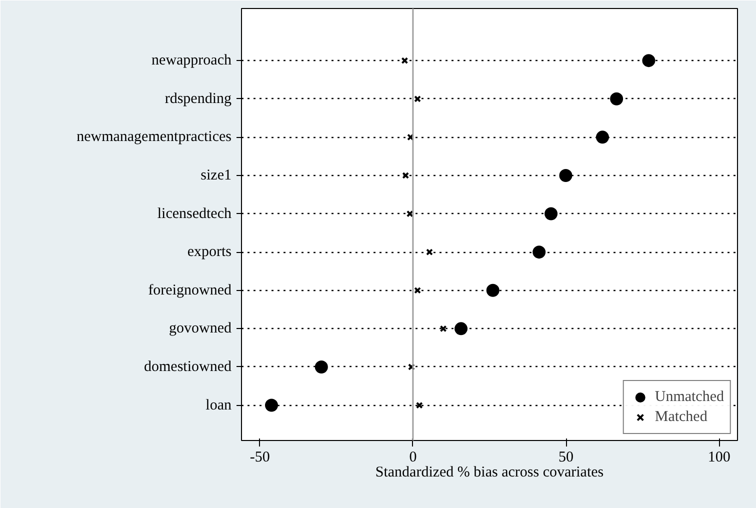  I want to click on y-tick-label: foreignowned, so click(190, 290).